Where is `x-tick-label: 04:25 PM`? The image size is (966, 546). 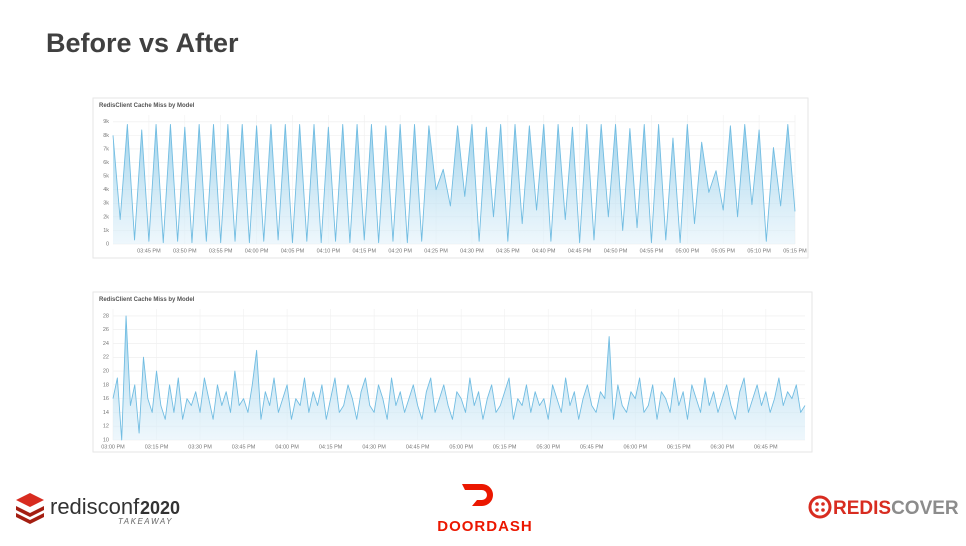
x-tick-label: 04:25 PM is located at coordinates (436, 251).